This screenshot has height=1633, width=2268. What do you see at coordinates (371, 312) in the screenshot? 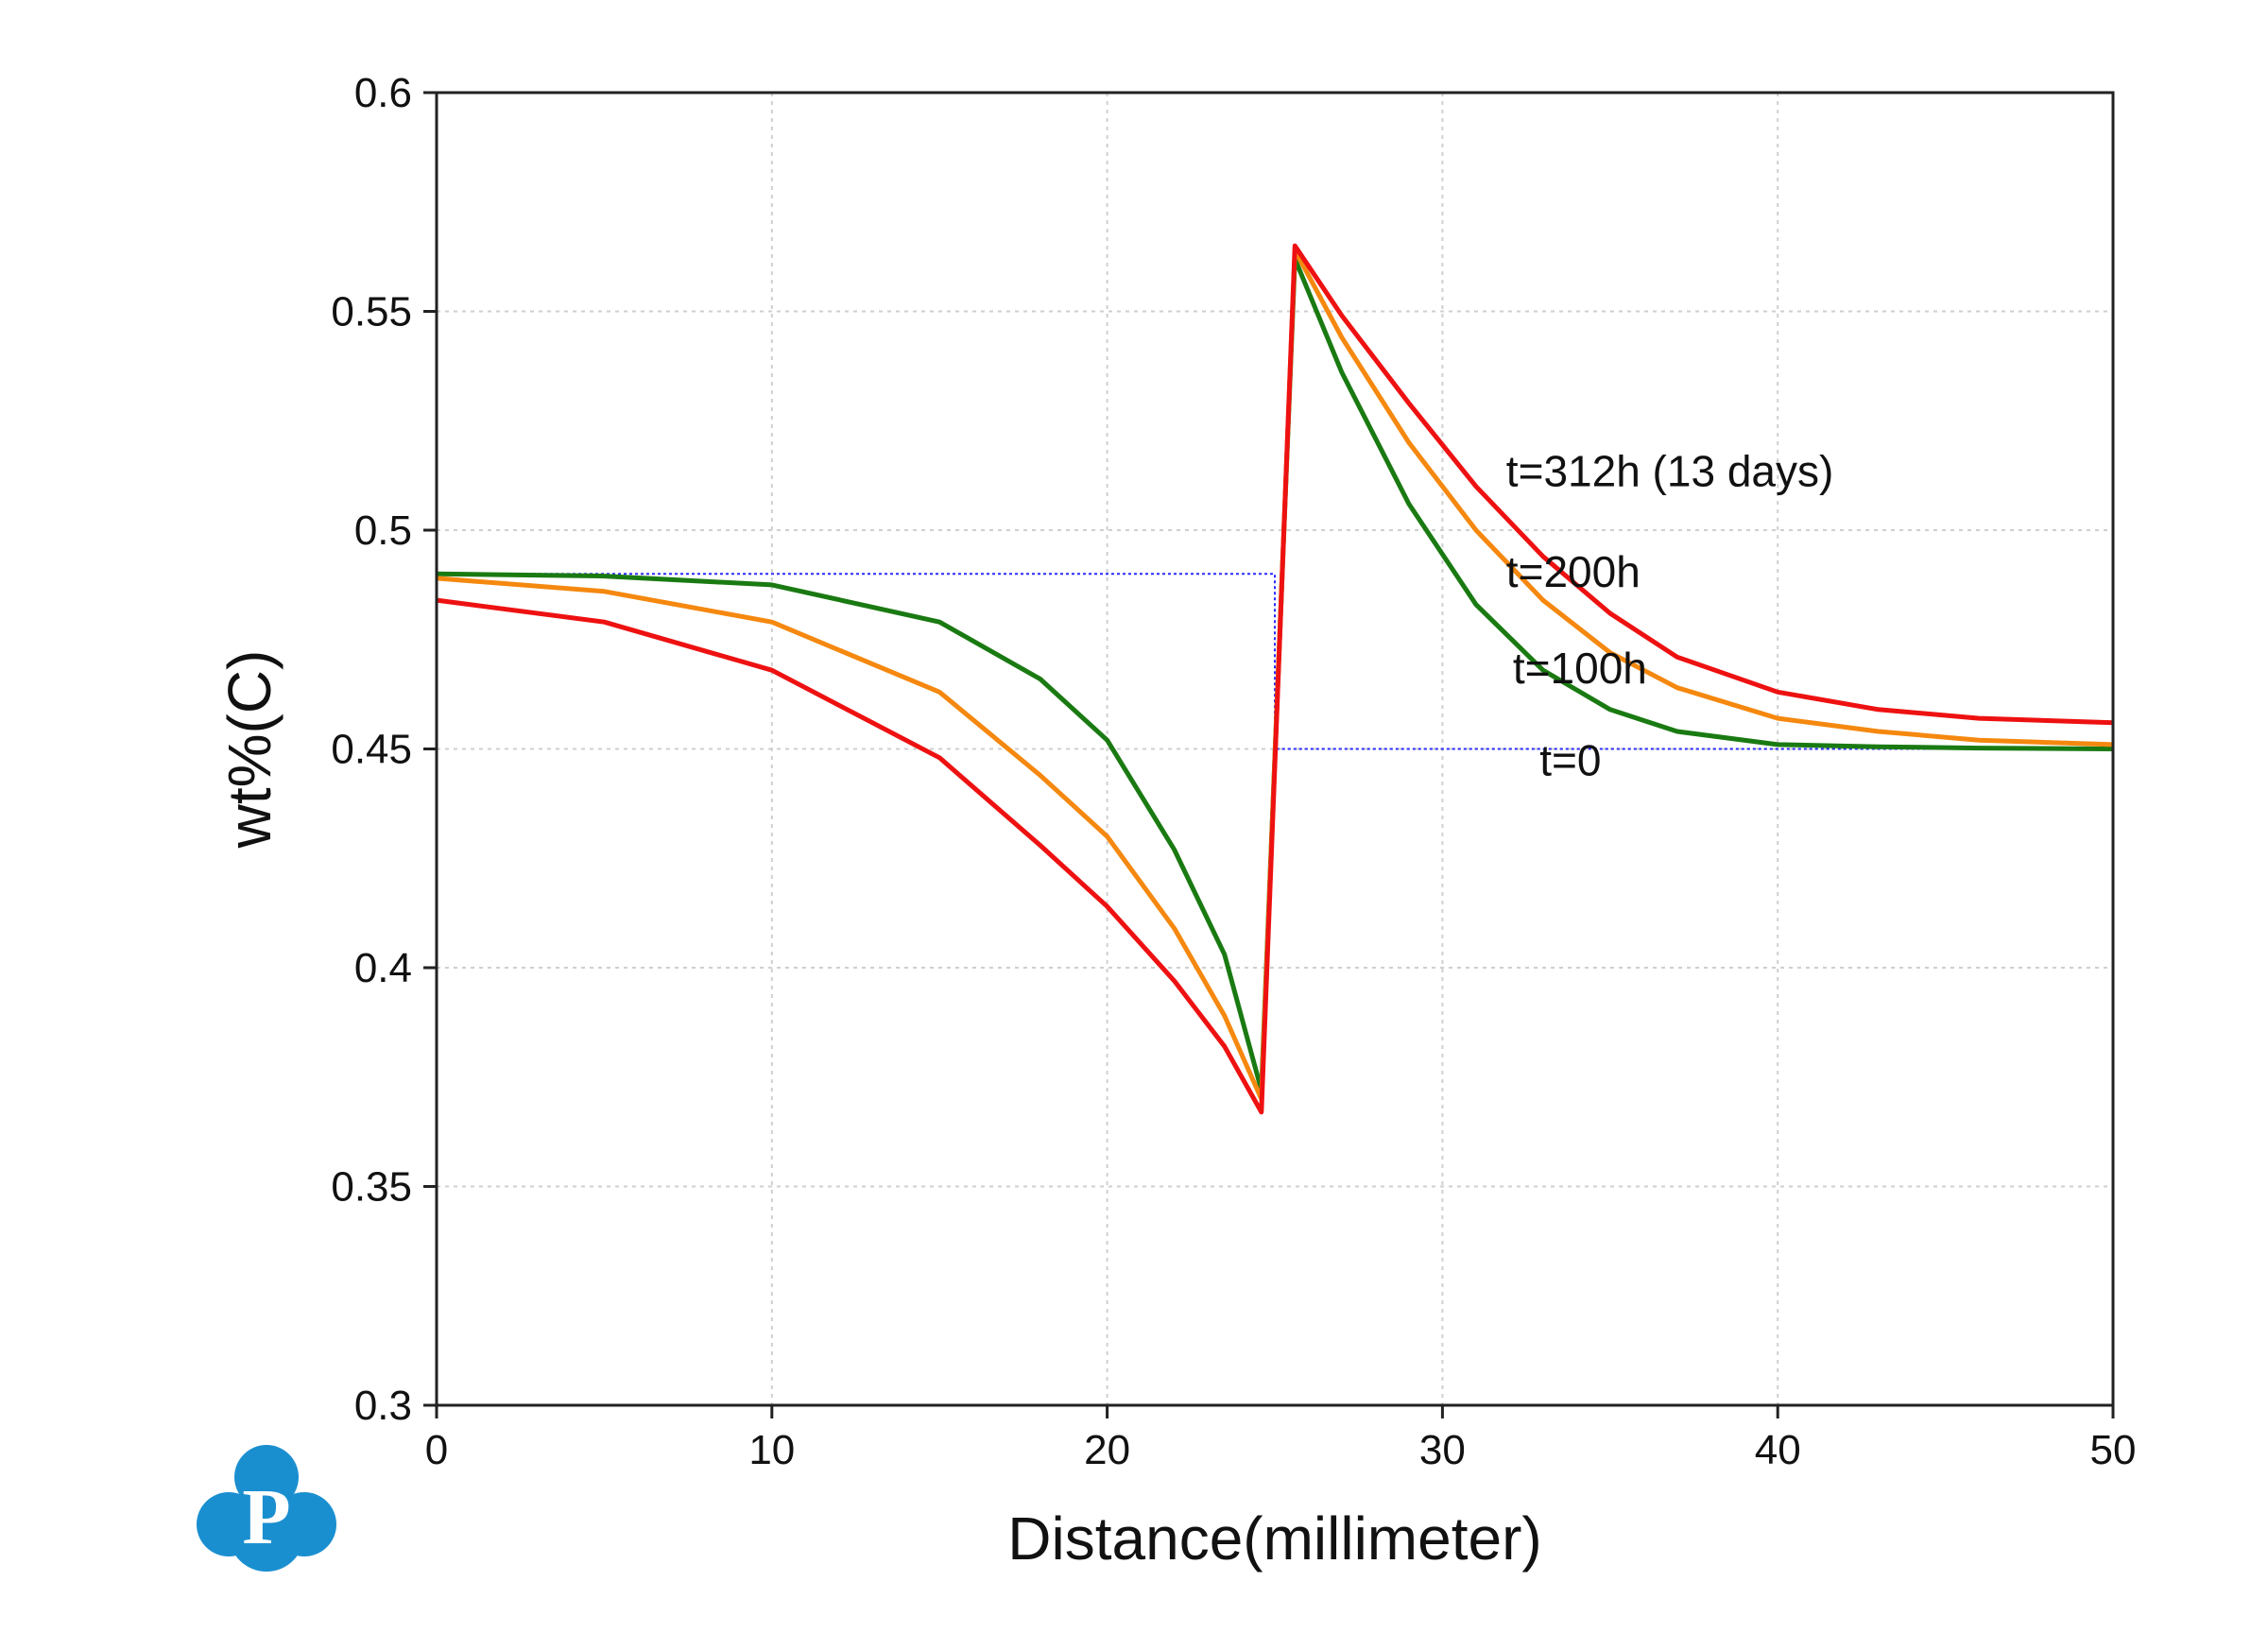
I see `y-tick-label: 0.55` at bounding box center [371, 312].